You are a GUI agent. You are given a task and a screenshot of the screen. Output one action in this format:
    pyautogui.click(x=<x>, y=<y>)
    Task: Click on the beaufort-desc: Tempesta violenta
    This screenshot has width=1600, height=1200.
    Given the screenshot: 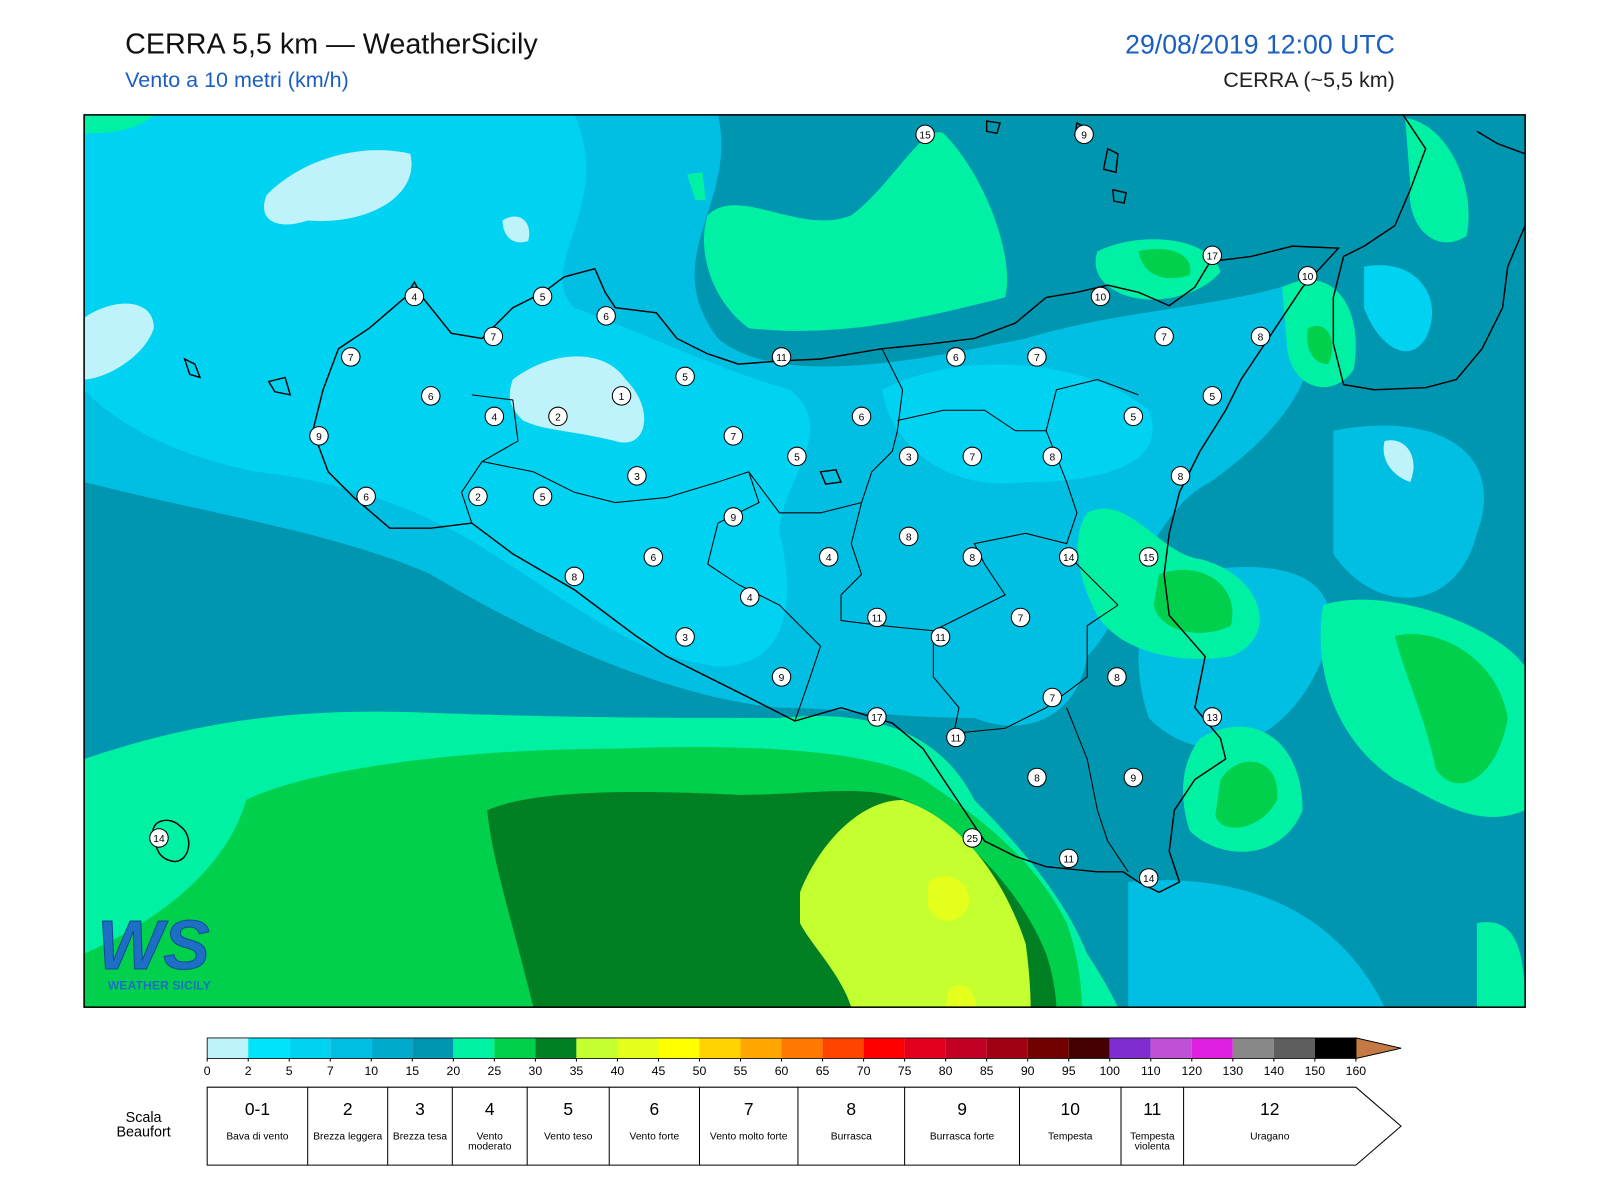 What is the action you would take?
    pyautogui.click(x=1152, y=1142)
    